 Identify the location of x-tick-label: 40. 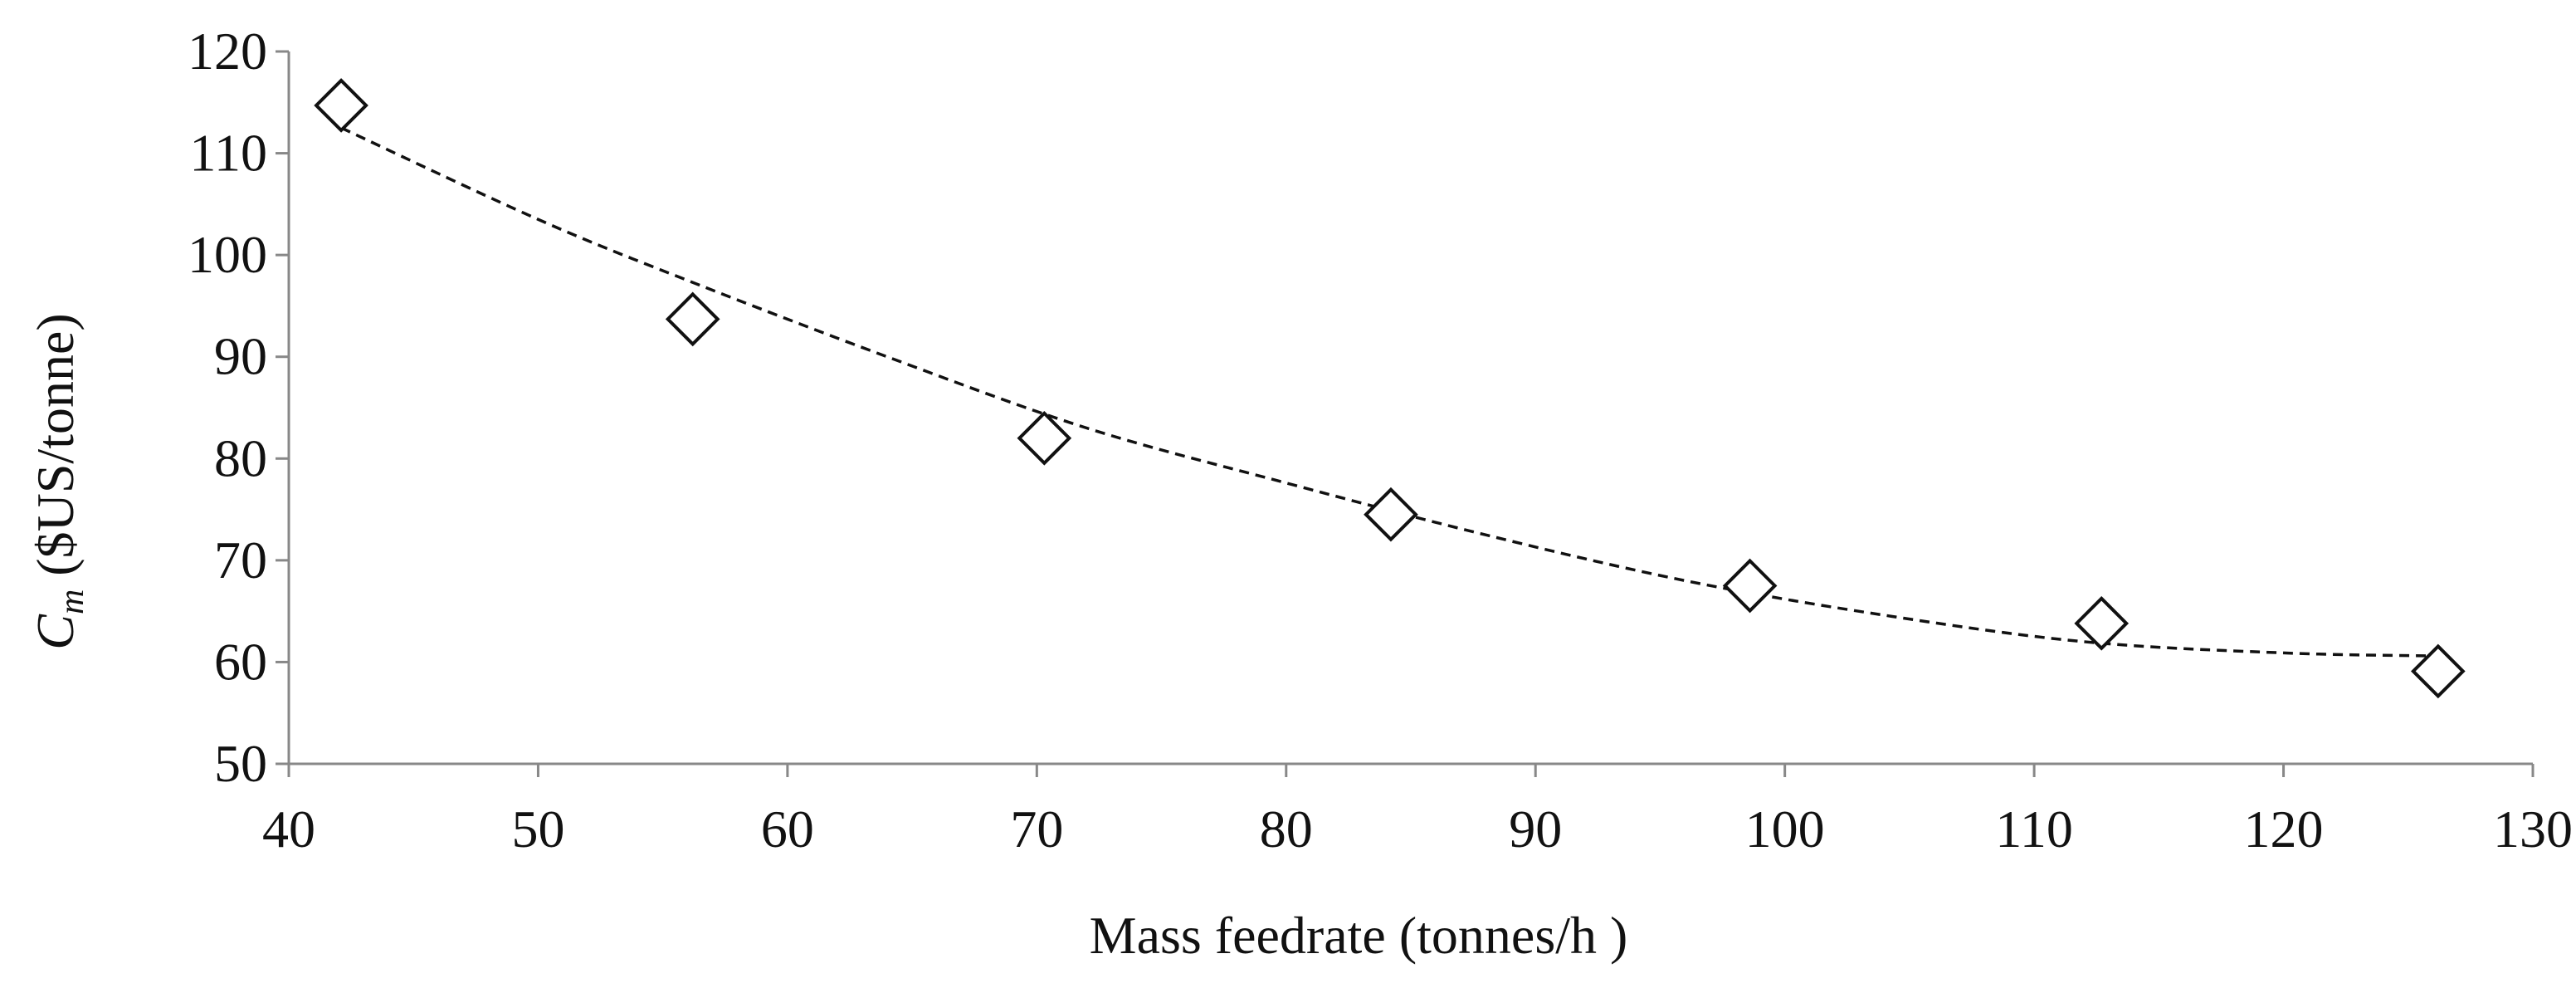
(289, 829).